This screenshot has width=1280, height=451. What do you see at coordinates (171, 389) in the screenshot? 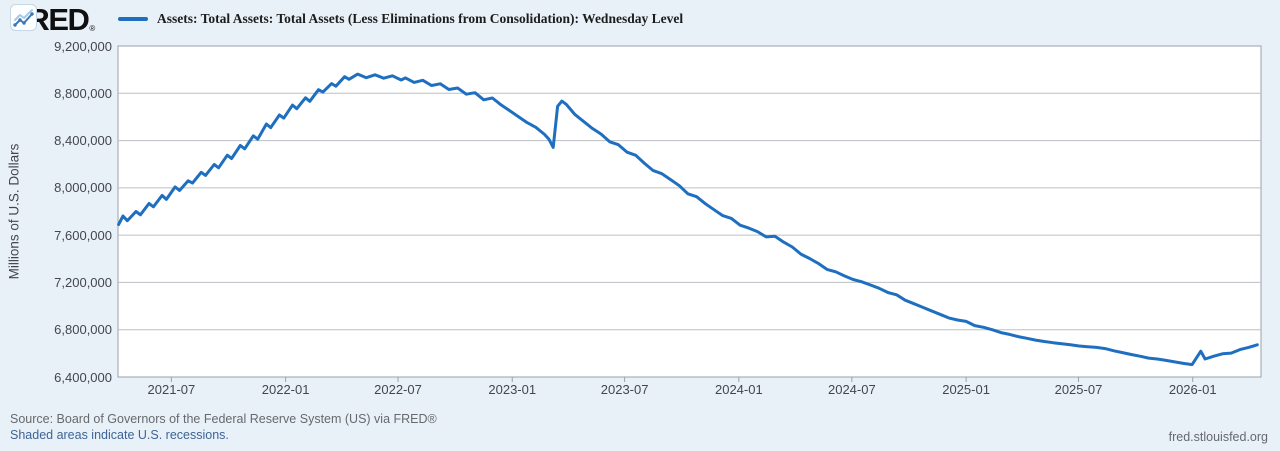
I see `x-tick-label: 2021-07` at bounding box center [171, 389].